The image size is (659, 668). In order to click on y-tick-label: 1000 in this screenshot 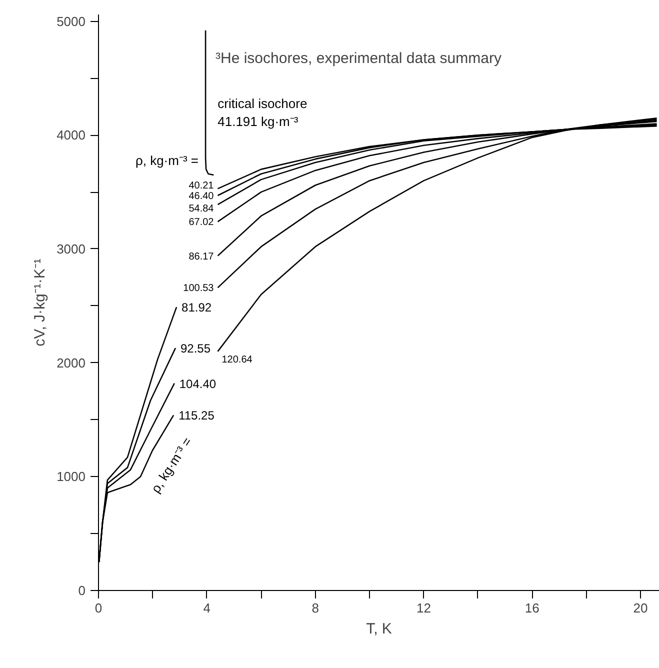, I will do `click(71, 476)`.